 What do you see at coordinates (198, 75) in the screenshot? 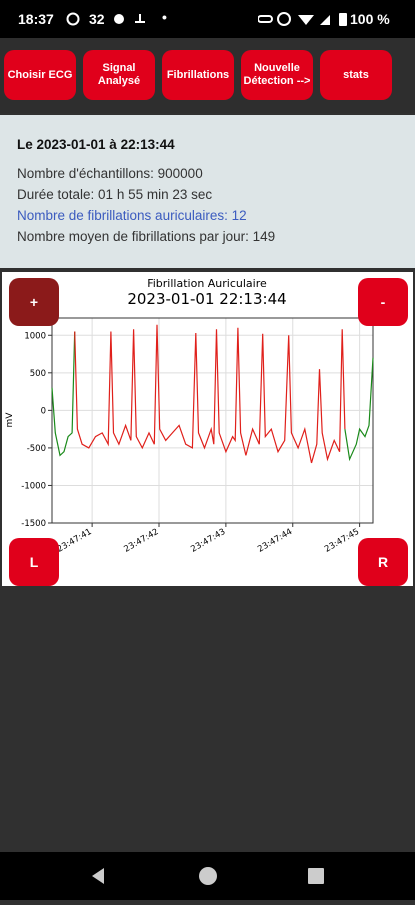
I see `button: Fibrillations` at bounding box center [198, 75].